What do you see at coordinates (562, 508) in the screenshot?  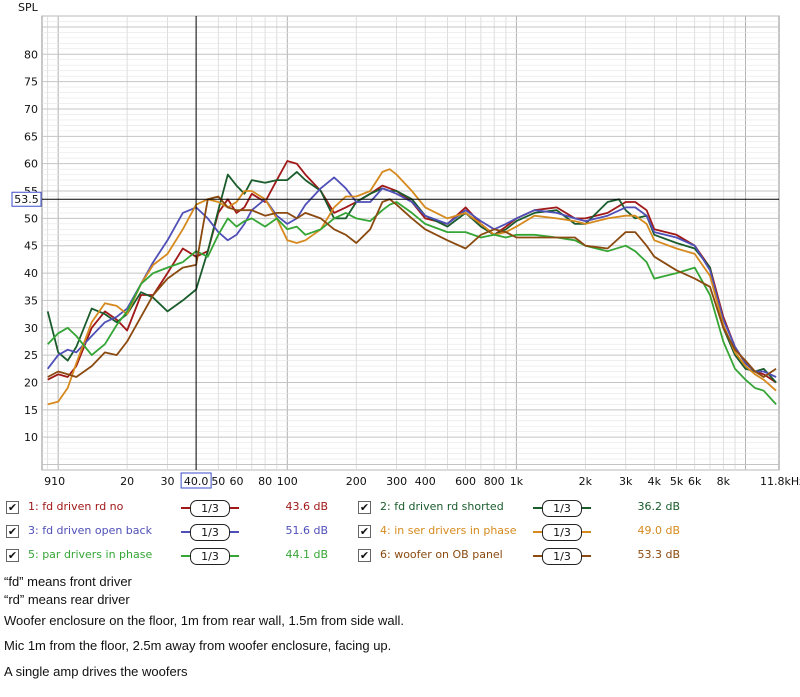 I see `smoothing-button-2: 1/3` at bounding box center [562, 508].